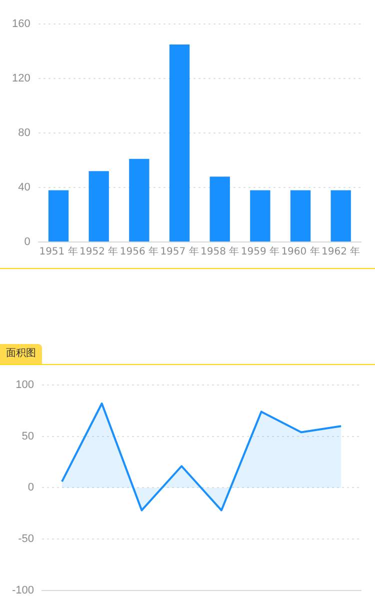  I want to click on x-tick-label: 1957 年, so click(179, 252).